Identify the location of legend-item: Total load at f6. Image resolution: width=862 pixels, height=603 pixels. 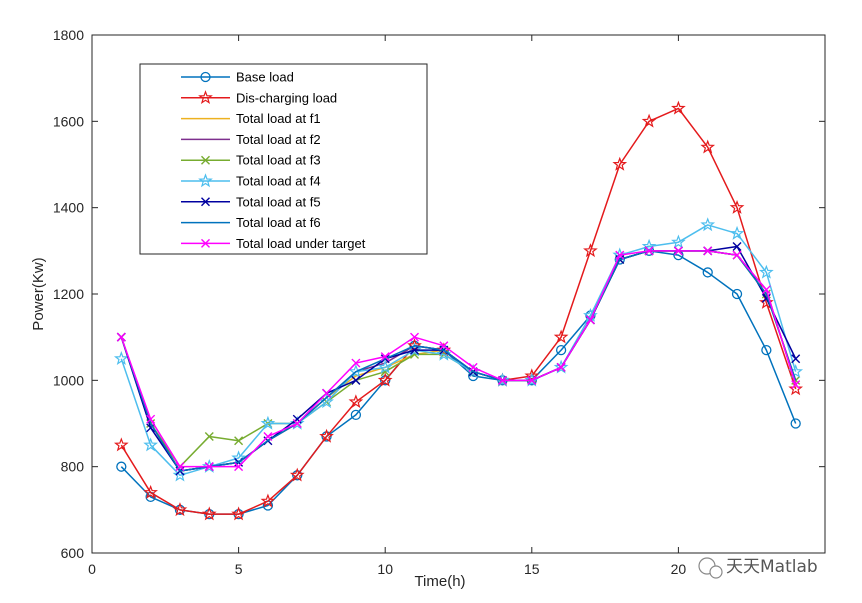
(251, 222).